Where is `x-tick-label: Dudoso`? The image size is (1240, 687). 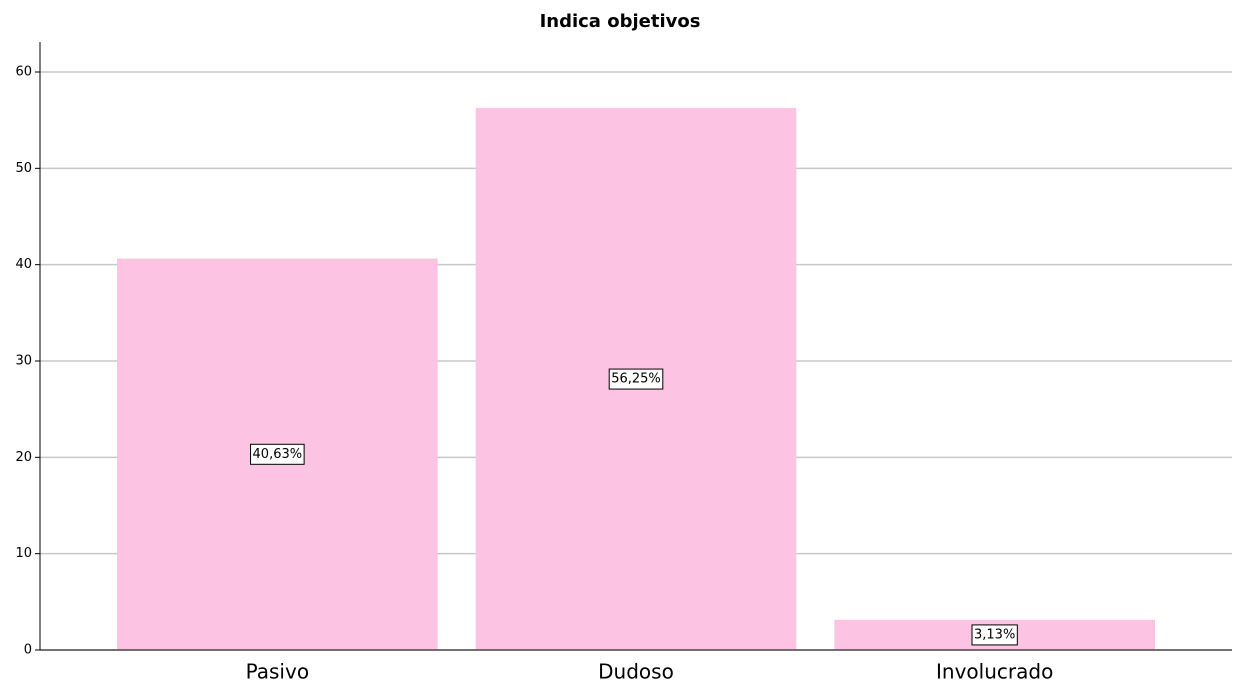
x-tick-label: Dudoso is located at coordinates (636, 672).